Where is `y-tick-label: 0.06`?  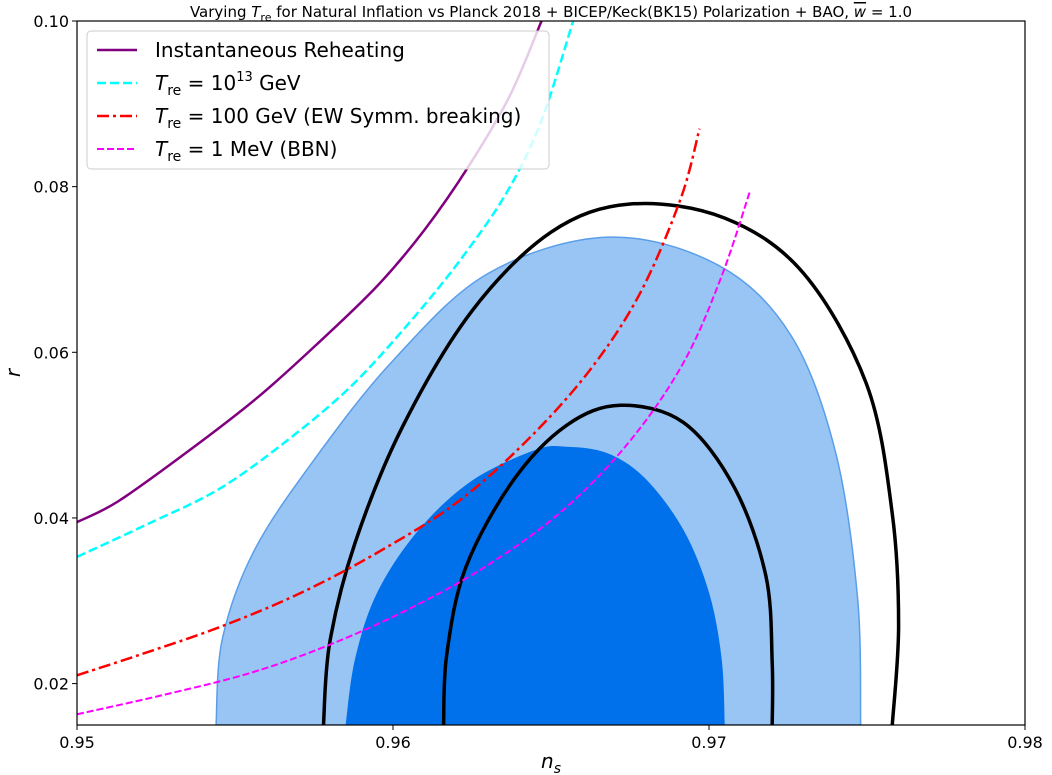 y-tick-label: 0.06 is located at coordinates (51, 352).